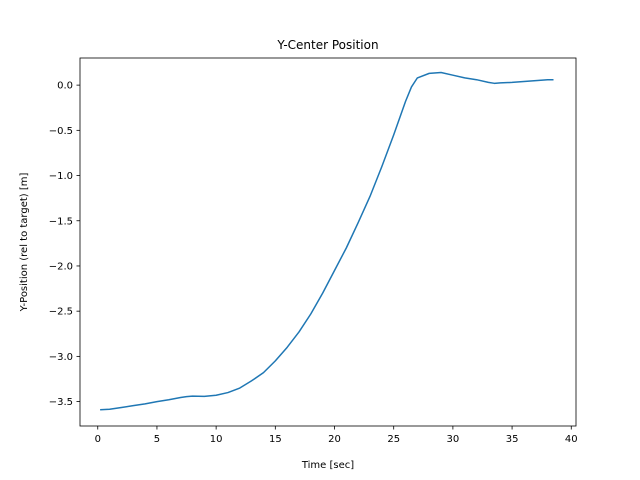  I want to click on x-tick-label: 10, so click(216, 439).